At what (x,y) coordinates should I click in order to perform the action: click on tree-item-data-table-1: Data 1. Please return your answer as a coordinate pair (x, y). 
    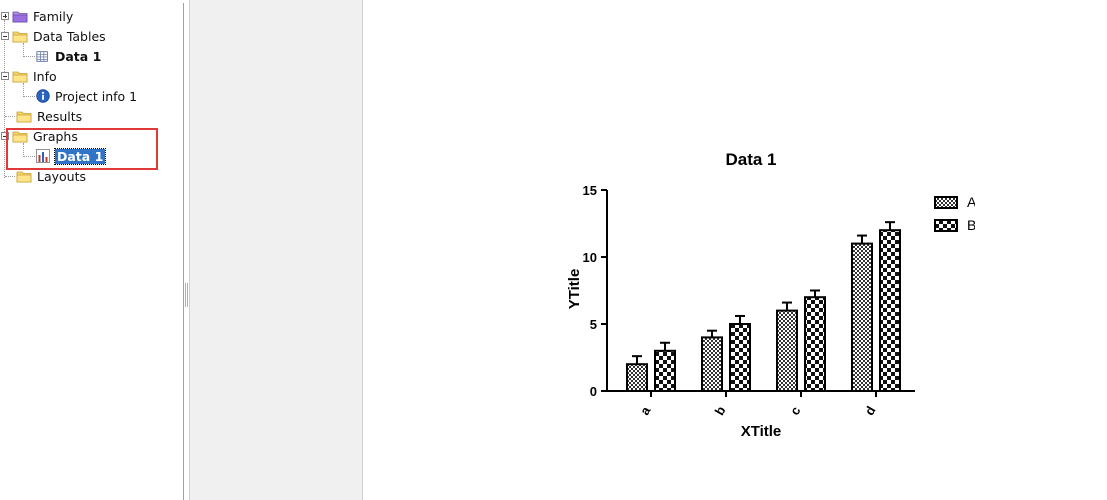
    Looking at the image, I should click on (68, 56).